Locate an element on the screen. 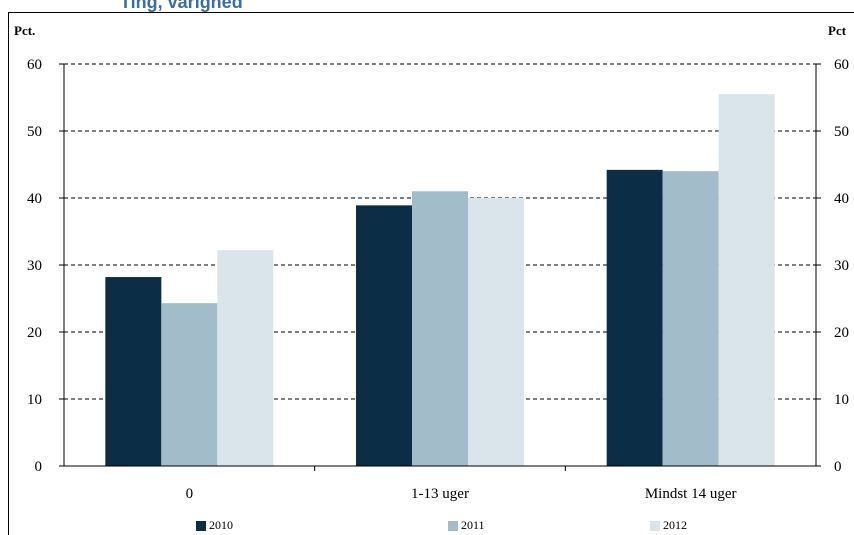 The width and height of the screenshot is (854, 535). x-tick-label: 0 is located at coordinates (190, 494).